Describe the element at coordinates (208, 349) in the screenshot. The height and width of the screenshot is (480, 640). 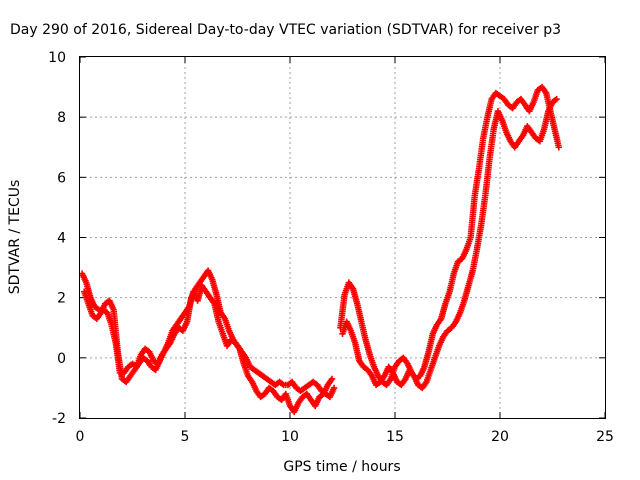
I see `series-B` at that location.